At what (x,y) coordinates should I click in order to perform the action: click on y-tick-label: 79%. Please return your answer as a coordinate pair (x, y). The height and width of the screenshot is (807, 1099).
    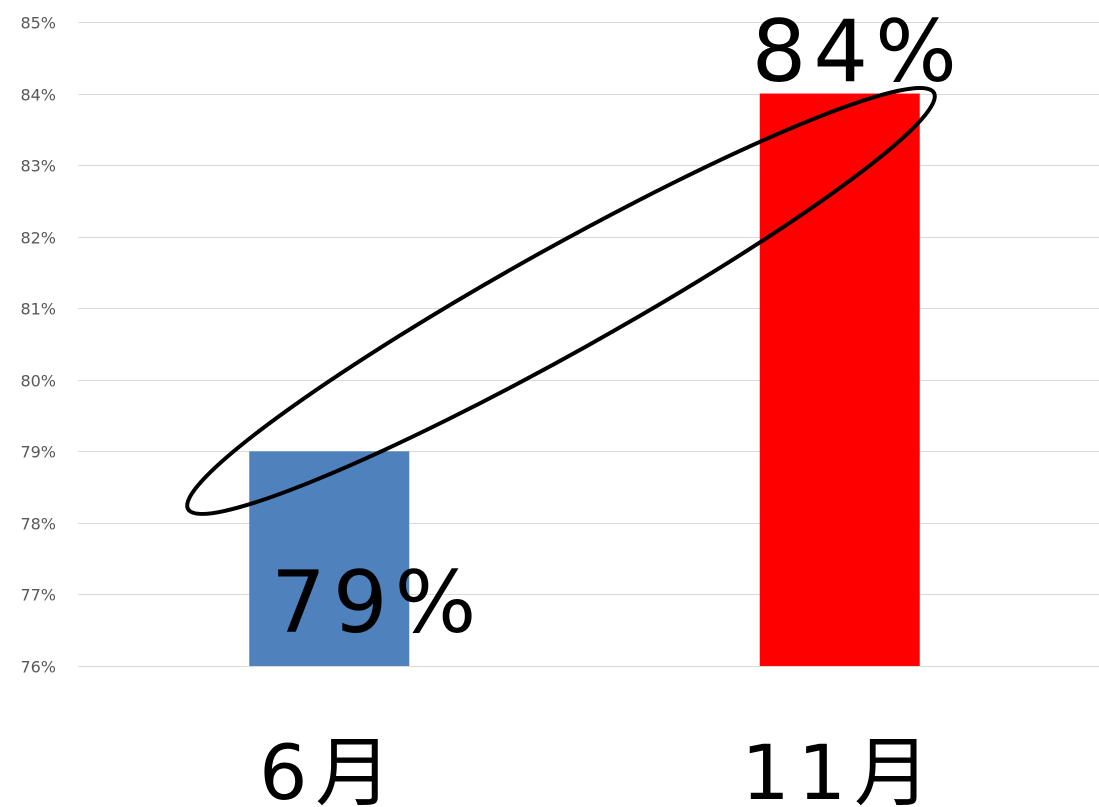
    Looking at the image, I should click on (38, 452).